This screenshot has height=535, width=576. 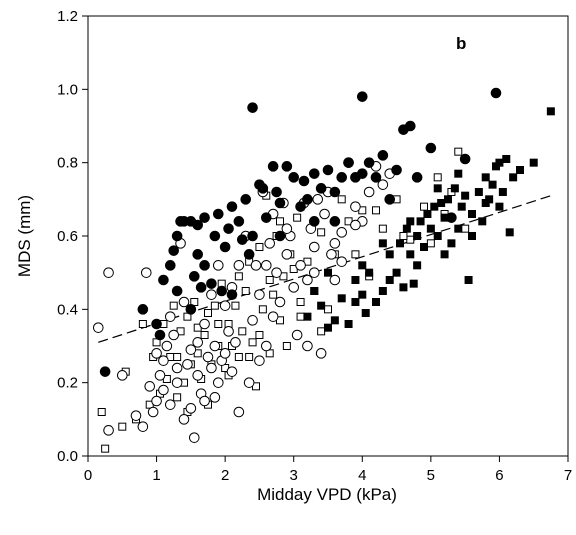 I want to click on x-axis-label: Midday VPD (kPa), so click(x=327, y=494).